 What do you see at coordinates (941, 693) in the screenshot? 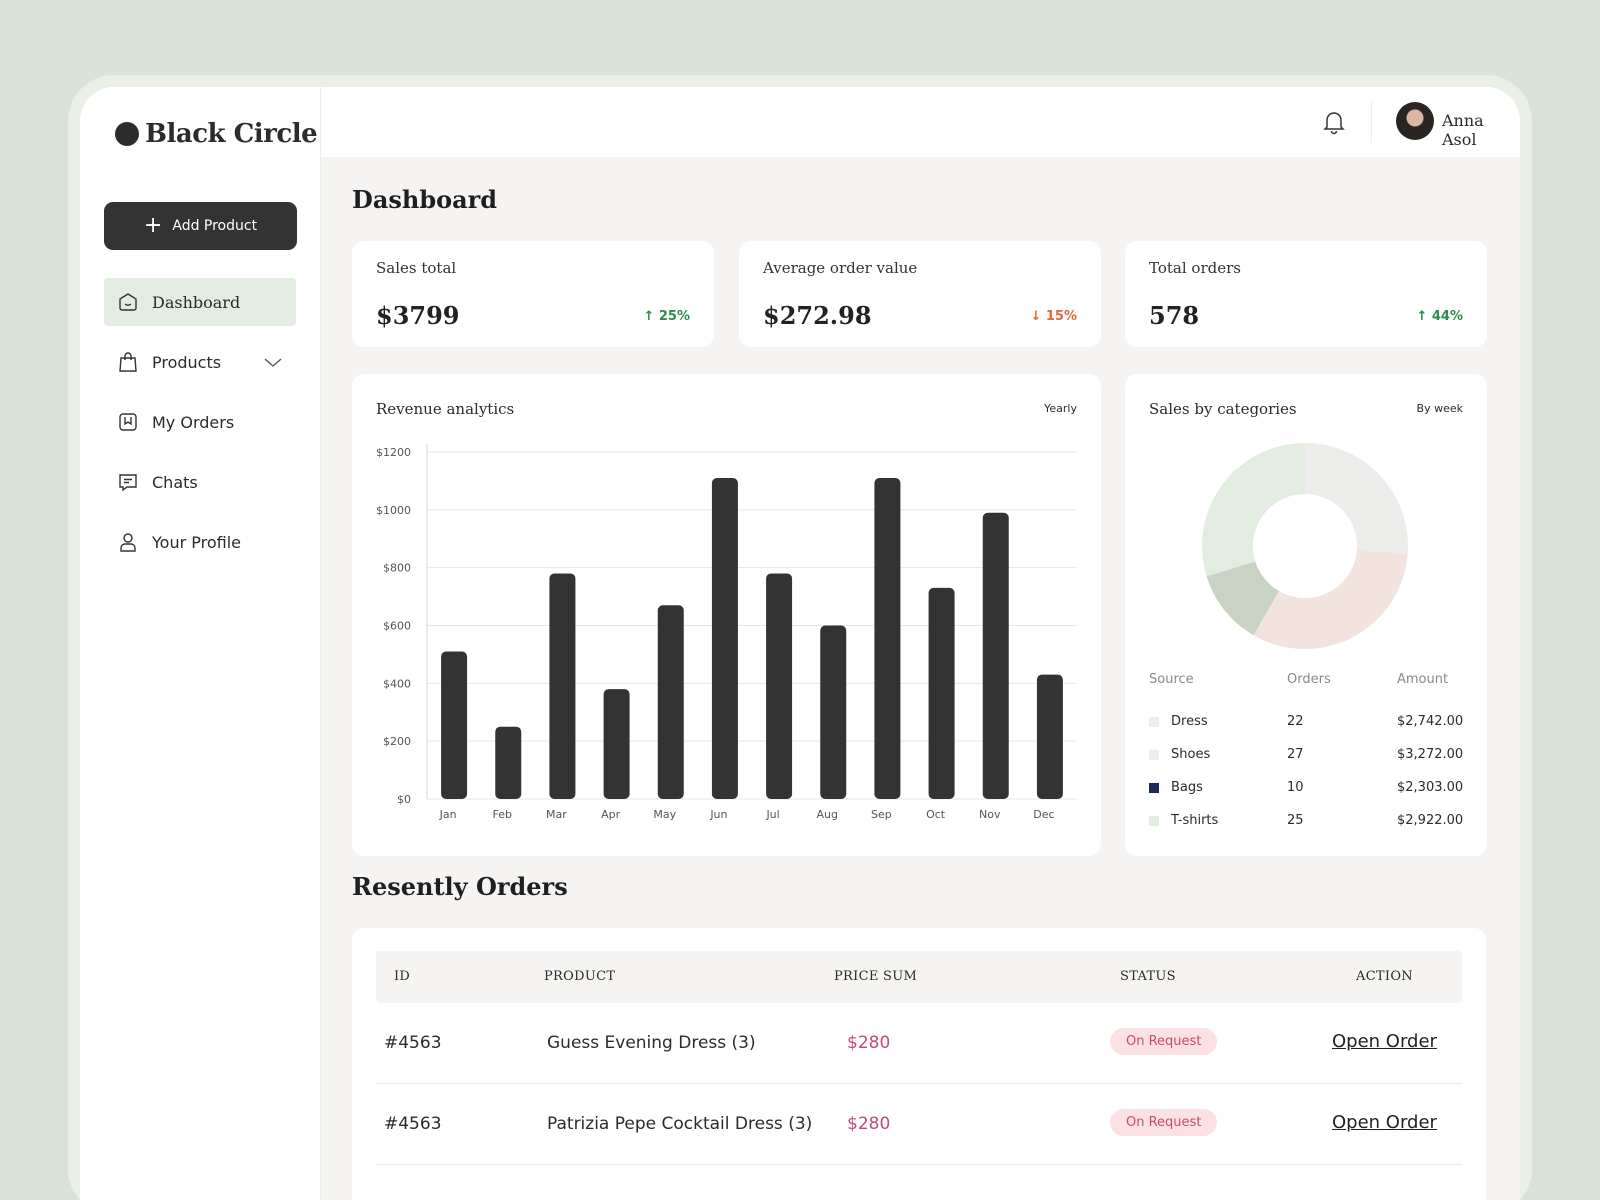
I see `bar-oct` at bounding box center [941, 693].